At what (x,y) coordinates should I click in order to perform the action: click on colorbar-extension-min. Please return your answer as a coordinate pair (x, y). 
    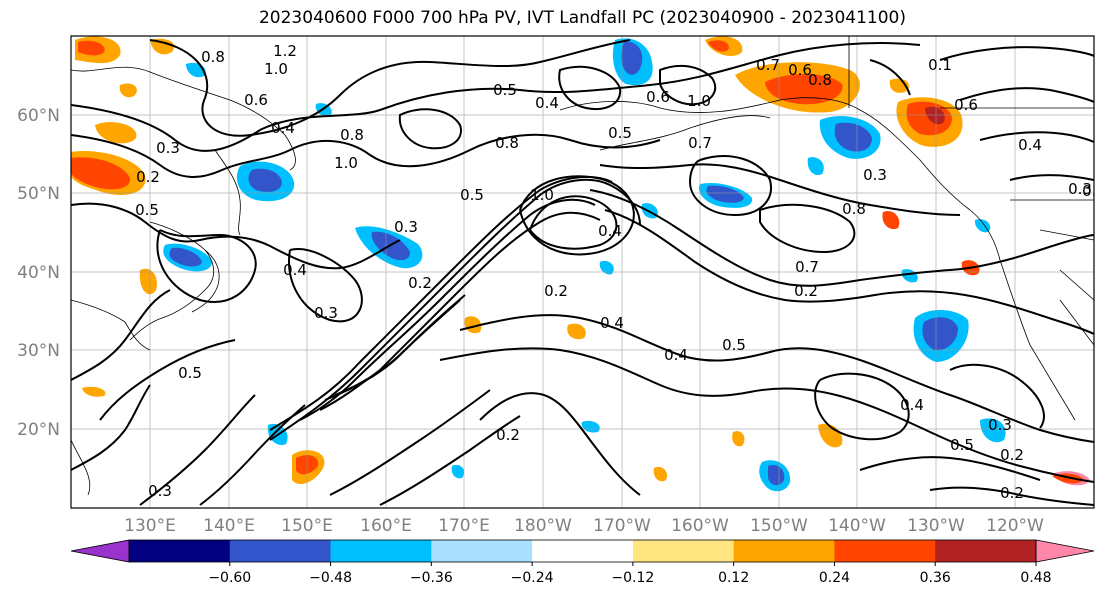
    Looking at the image, I should click on (100, 551).